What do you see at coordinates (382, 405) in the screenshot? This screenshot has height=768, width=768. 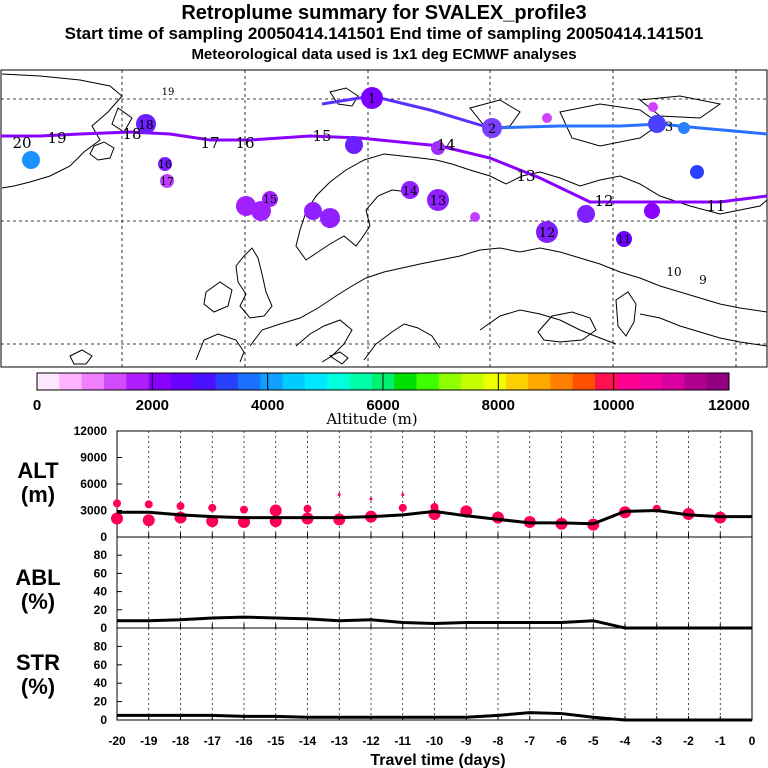 I see `colorbar-tick-label: 6000` at bounding box center [382, 405].